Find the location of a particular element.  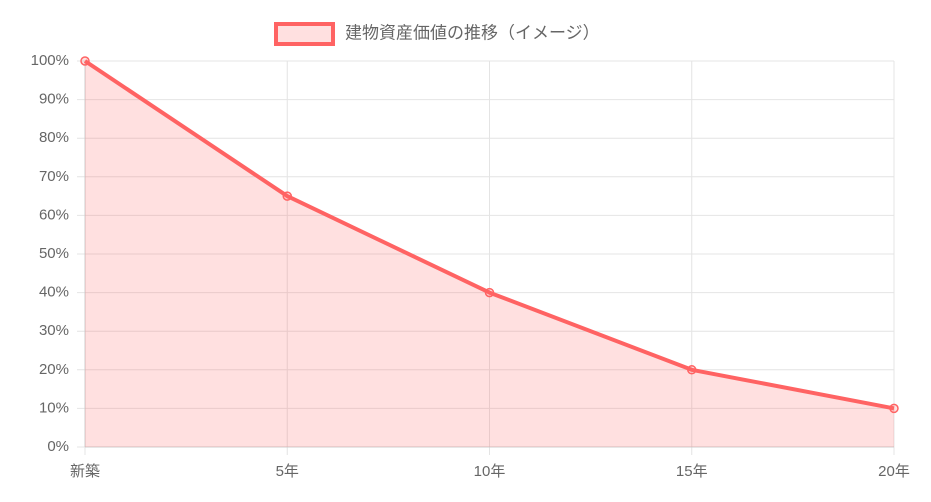

y-tick-label: 100% is located at coordinates (50, 60).